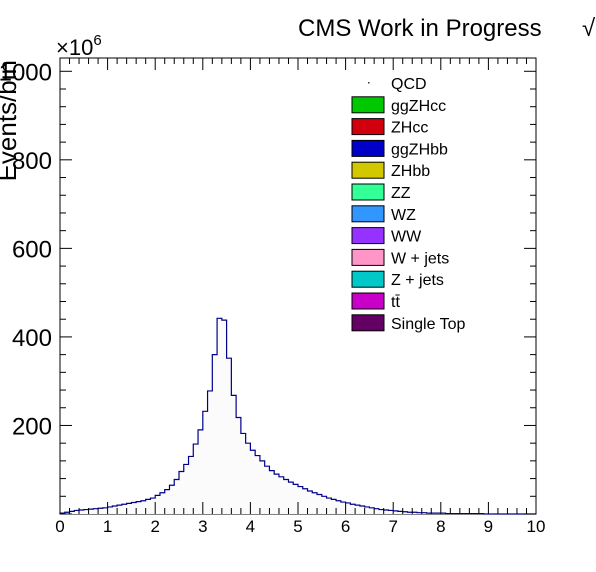 The width and height of the screenshot is (596, 572). What do you see at coordinates (345, 526) in the screenshot?
I see `x-tick-label: 6` at bounding box center [345, 526].